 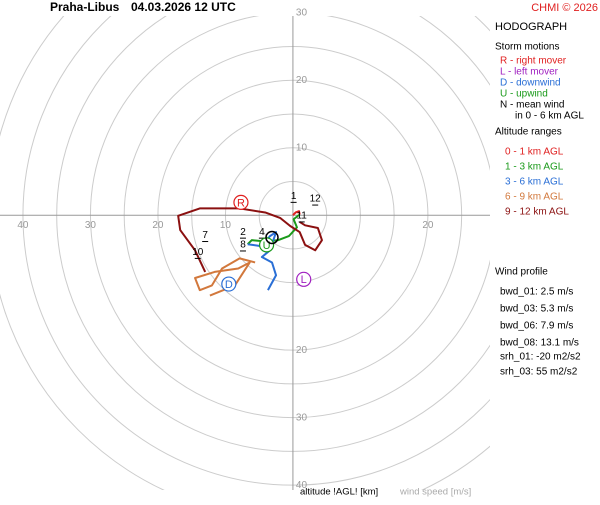 I want to click on x-axis-label: altitude !AGL! [km], so click(x=339, y=492).